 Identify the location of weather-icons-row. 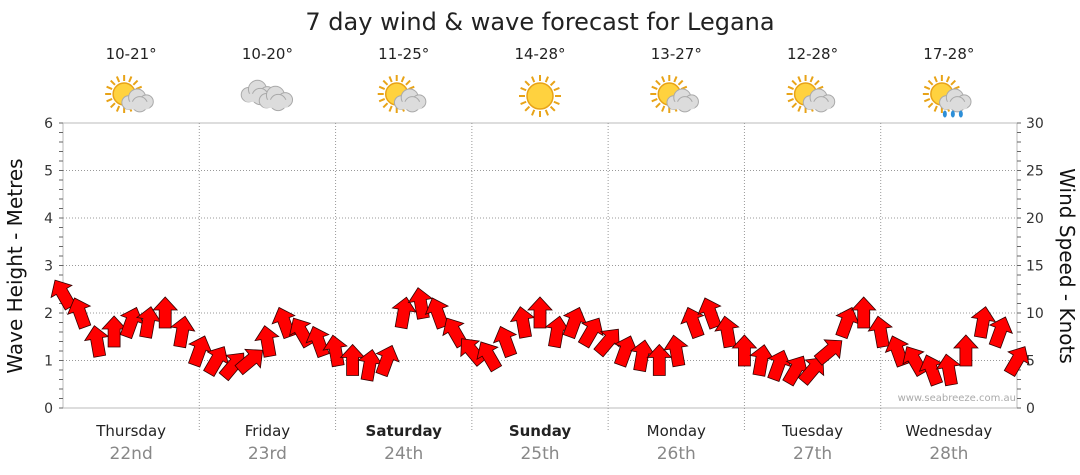
(538, 96).